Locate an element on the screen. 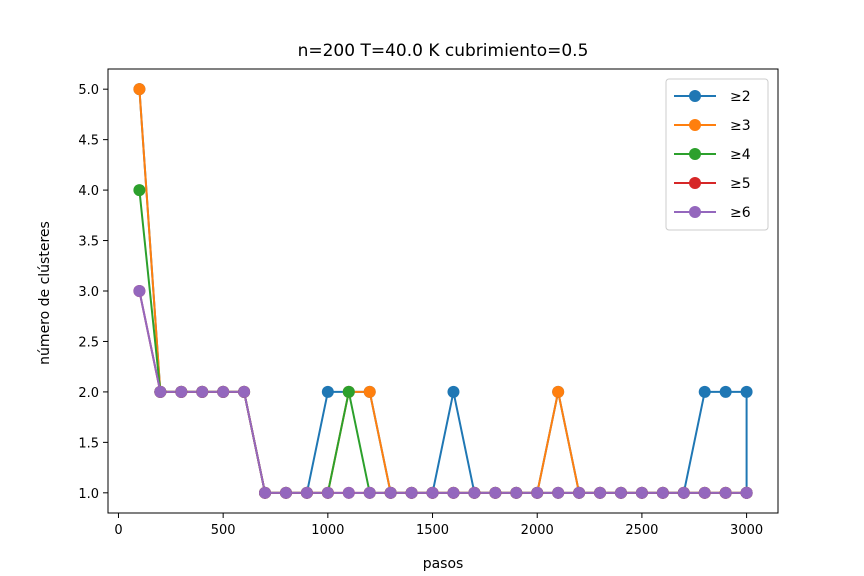 This screenshot has width=864, height=576. legend-label: ≥2 is located at coordinates (740, 97).